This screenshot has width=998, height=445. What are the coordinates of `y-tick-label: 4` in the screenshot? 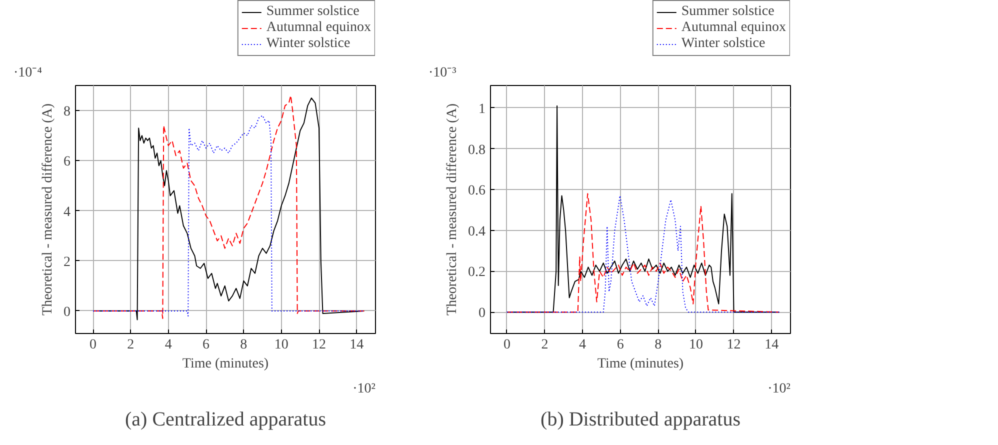 It's located at (67, 212).